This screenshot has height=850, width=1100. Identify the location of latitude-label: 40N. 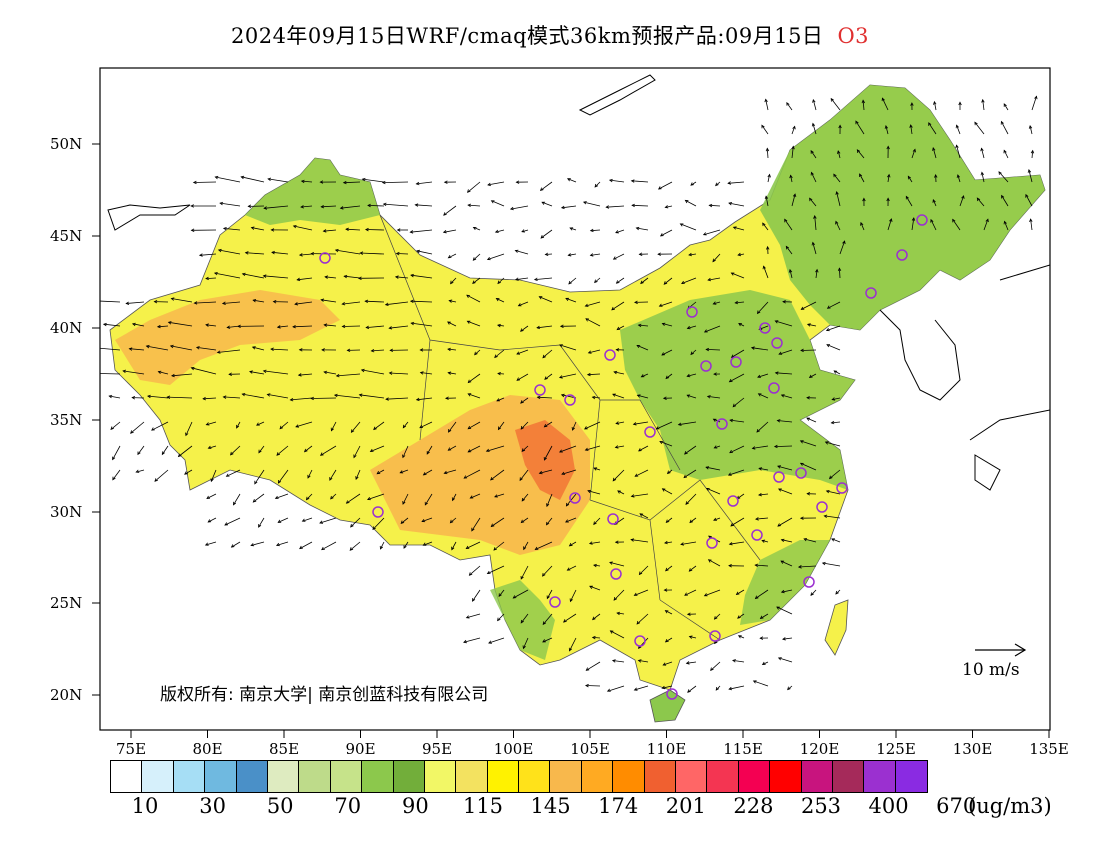
(66, 328).